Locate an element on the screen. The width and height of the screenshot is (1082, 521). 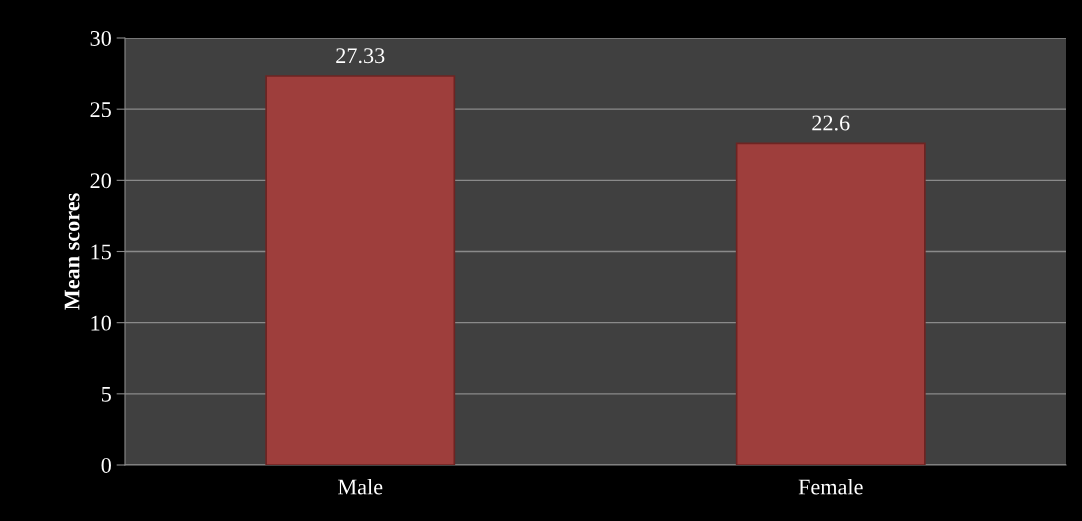
data-label: 22.6 is located at coordinates (831, 123).